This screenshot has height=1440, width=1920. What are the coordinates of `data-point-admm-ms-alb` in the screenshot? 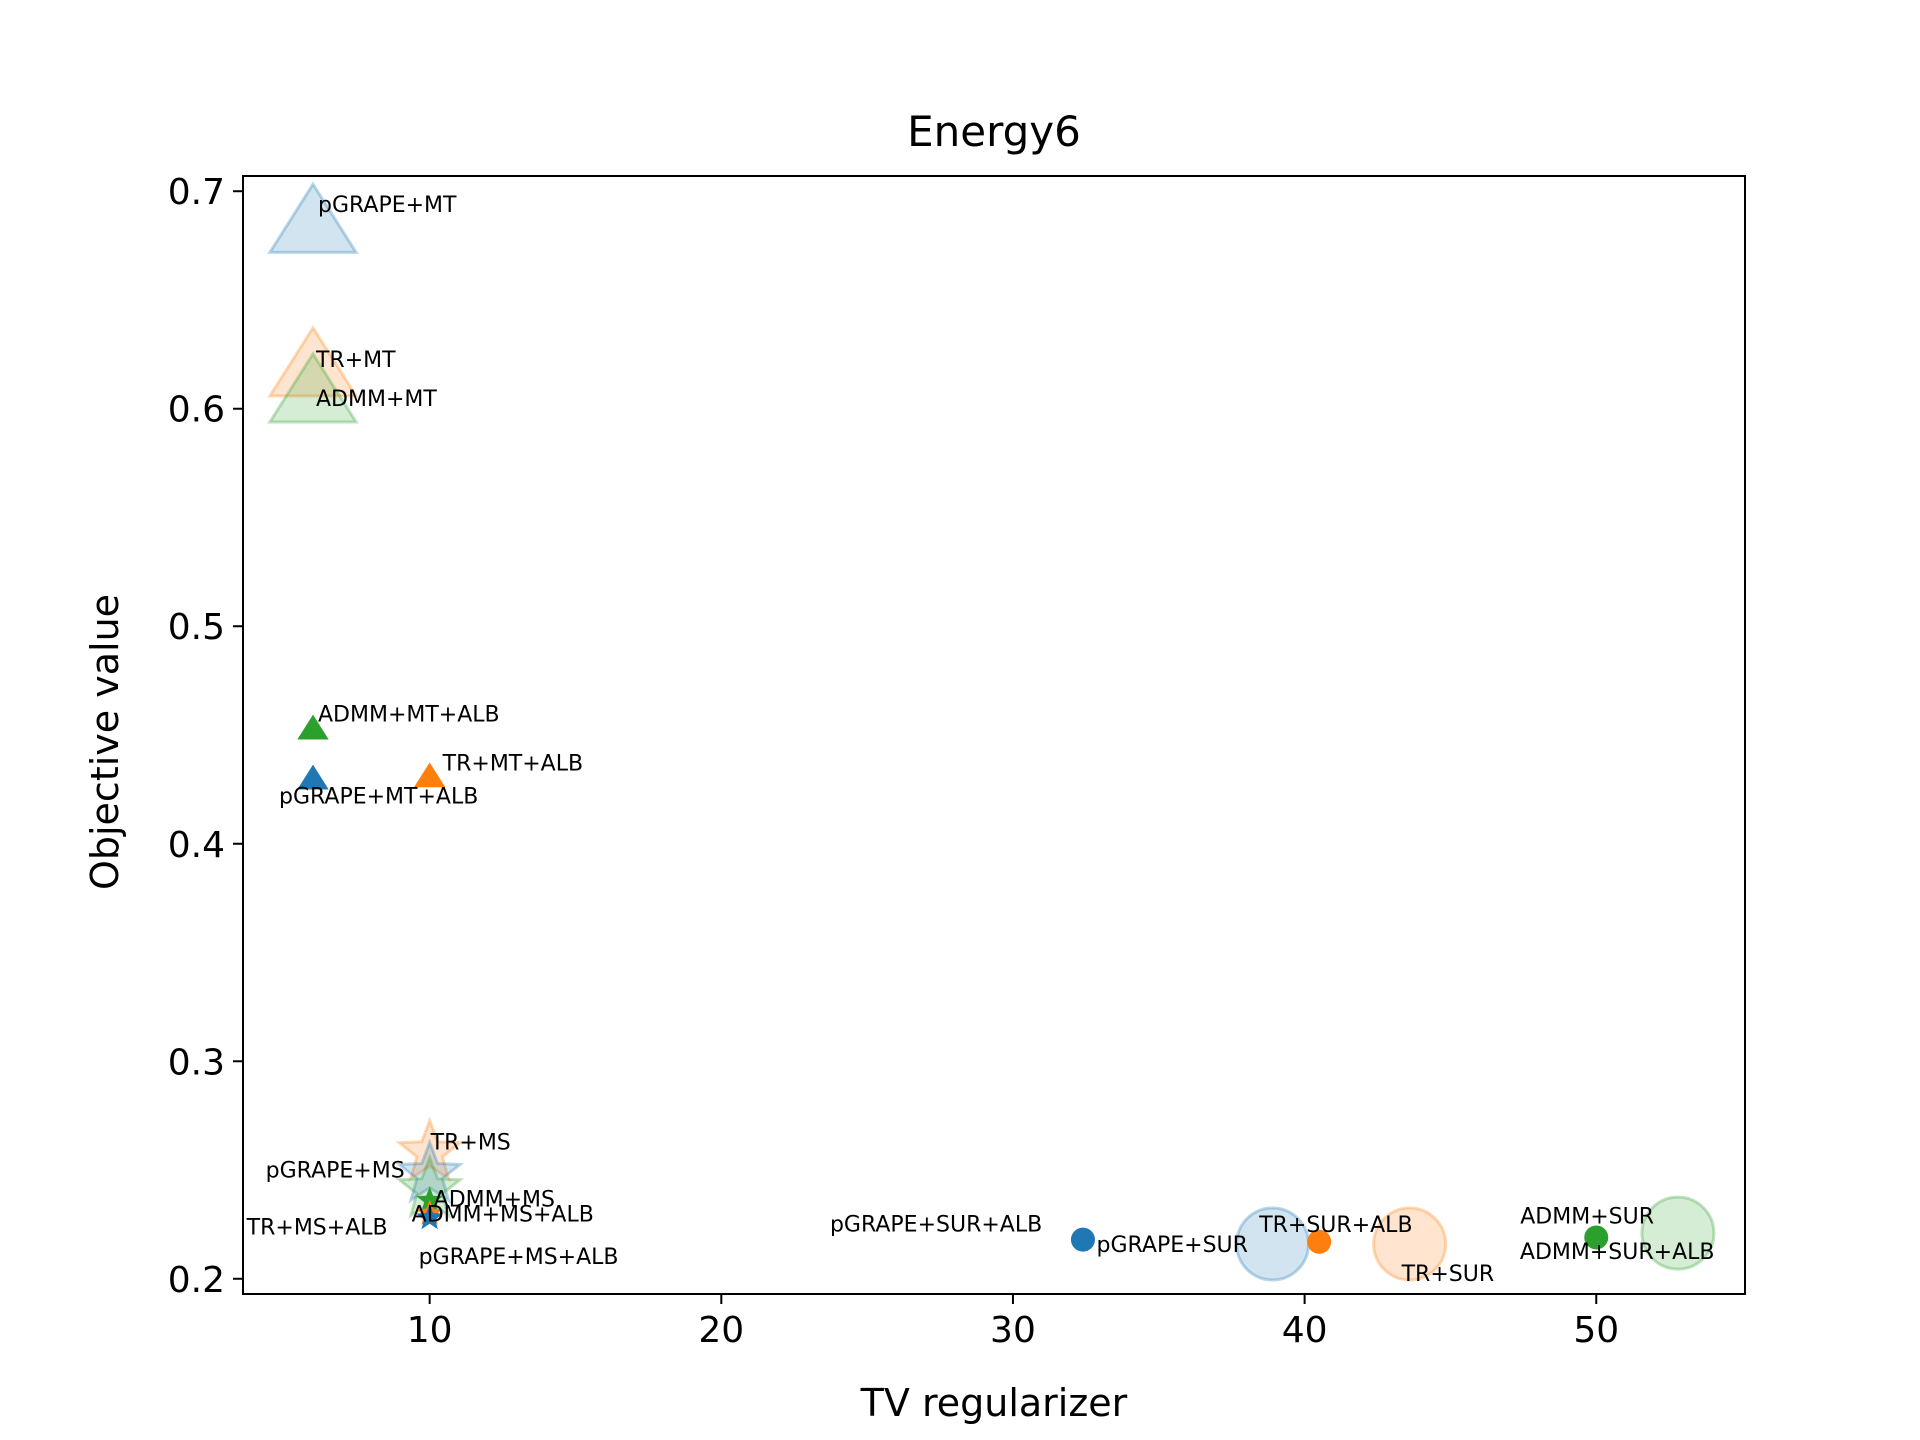 It's located at (429, 1199).